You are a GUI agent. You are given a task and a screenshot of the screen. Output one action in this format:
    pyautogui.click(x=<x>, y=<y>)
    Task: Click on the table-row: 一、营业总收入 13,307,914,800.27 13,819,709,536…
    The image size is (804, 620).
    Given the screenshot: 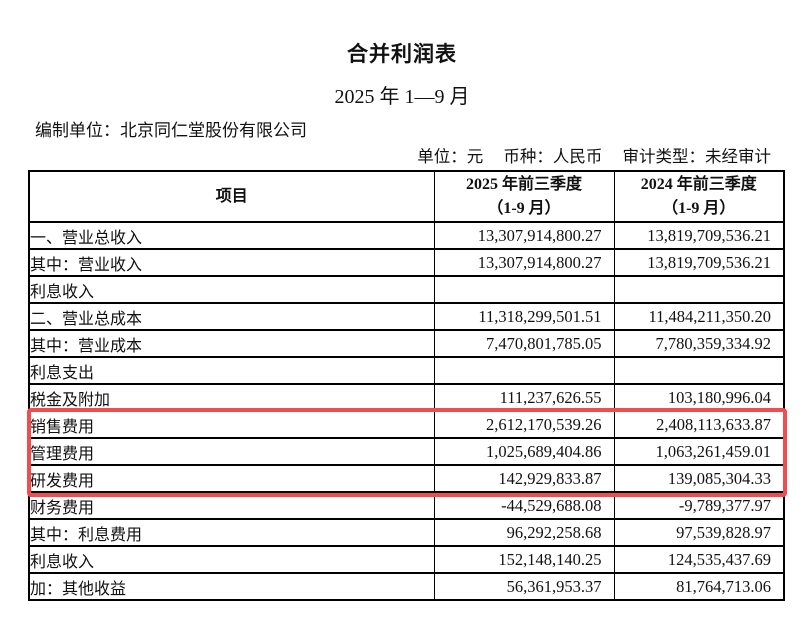 What is the action you would take?
    pyautogui.click(x=406, y=235)
    